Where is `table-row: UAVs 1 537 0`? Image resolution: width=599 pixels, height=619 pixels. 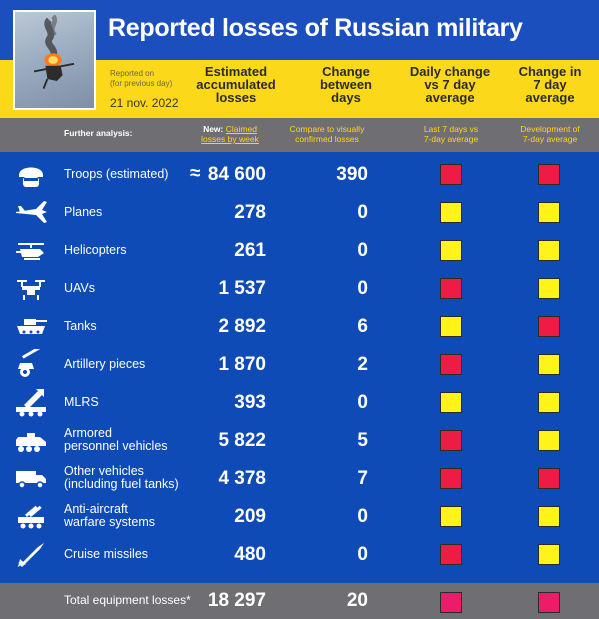 table-row: UAVs 1 537 0 is located at coordinates (299, 288).